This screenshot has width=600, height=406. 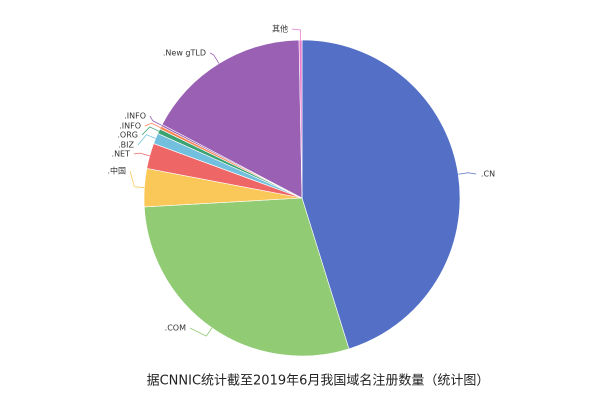 I want to click on slice-label: .COM, so click(x=175, y=328).